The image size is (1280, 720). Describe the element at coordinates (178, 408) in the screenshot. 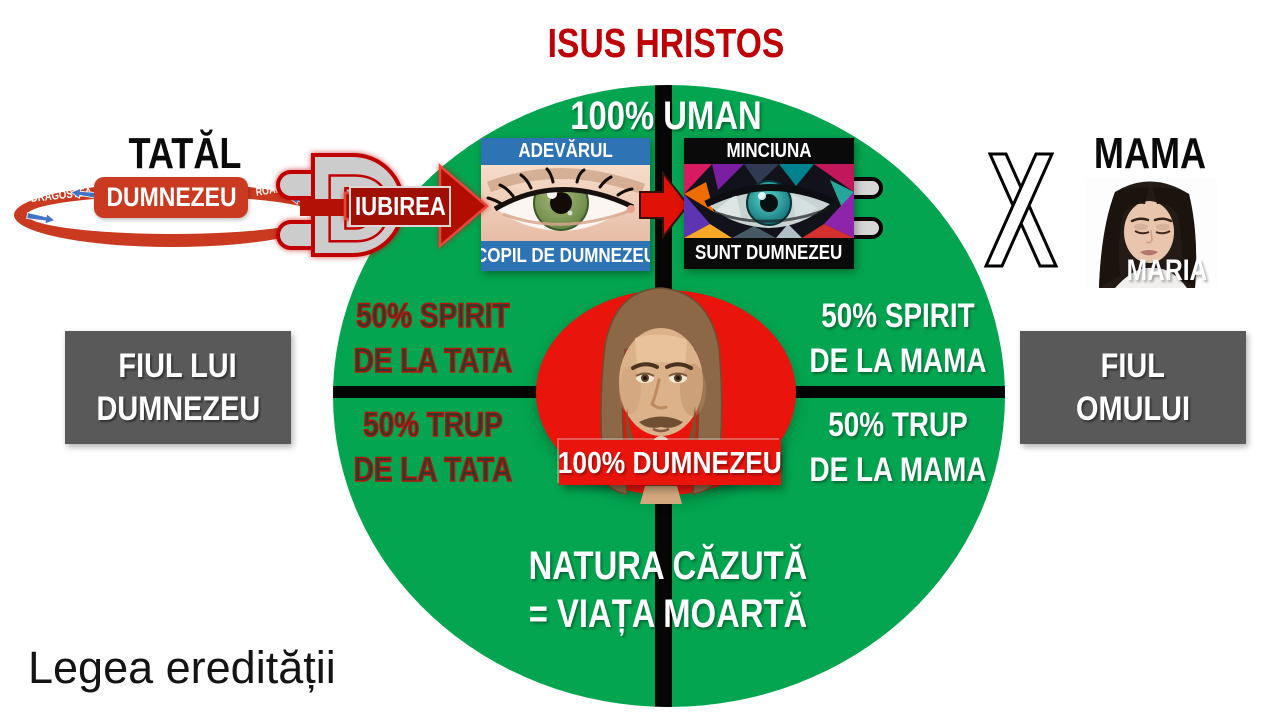

I see `son-of-god-line2: DUMNEZEU` at that location.